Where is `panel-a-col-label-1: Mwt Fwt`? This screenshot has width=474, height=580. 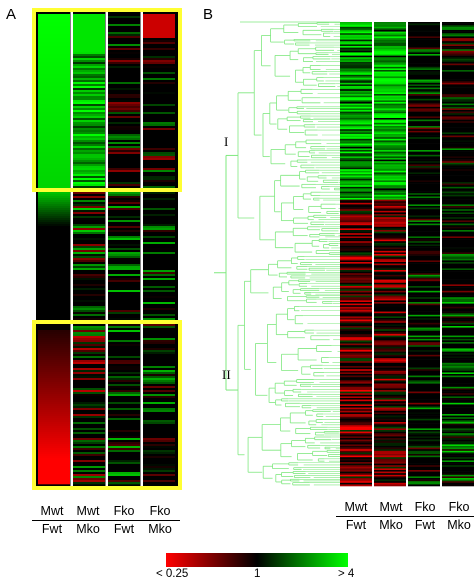 panel-a-col-label-1: Mwt Fwt is located at coordinates (52, 520).